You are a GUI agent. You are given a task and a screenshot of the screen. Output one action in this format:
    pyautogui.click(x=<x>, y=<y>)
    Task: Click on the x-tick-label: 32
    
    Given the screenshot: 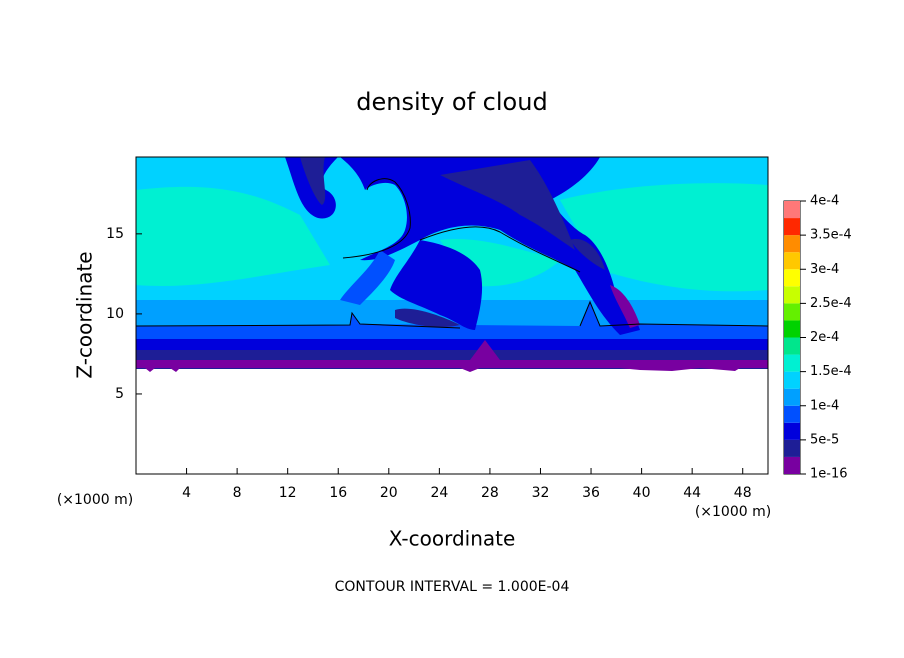 What is the action you would take?
    pyautogui.click(x=541, y=493)
    